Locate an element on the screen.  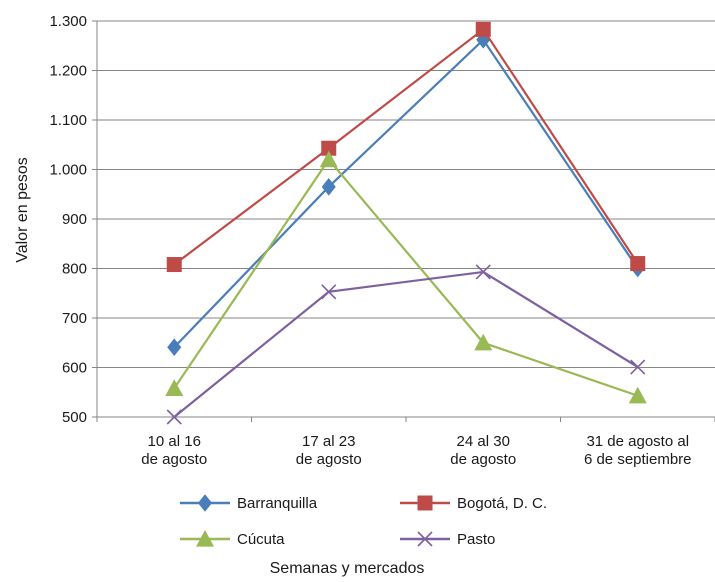
legend-item: Barranquilla is located at coordinates (249, 503).